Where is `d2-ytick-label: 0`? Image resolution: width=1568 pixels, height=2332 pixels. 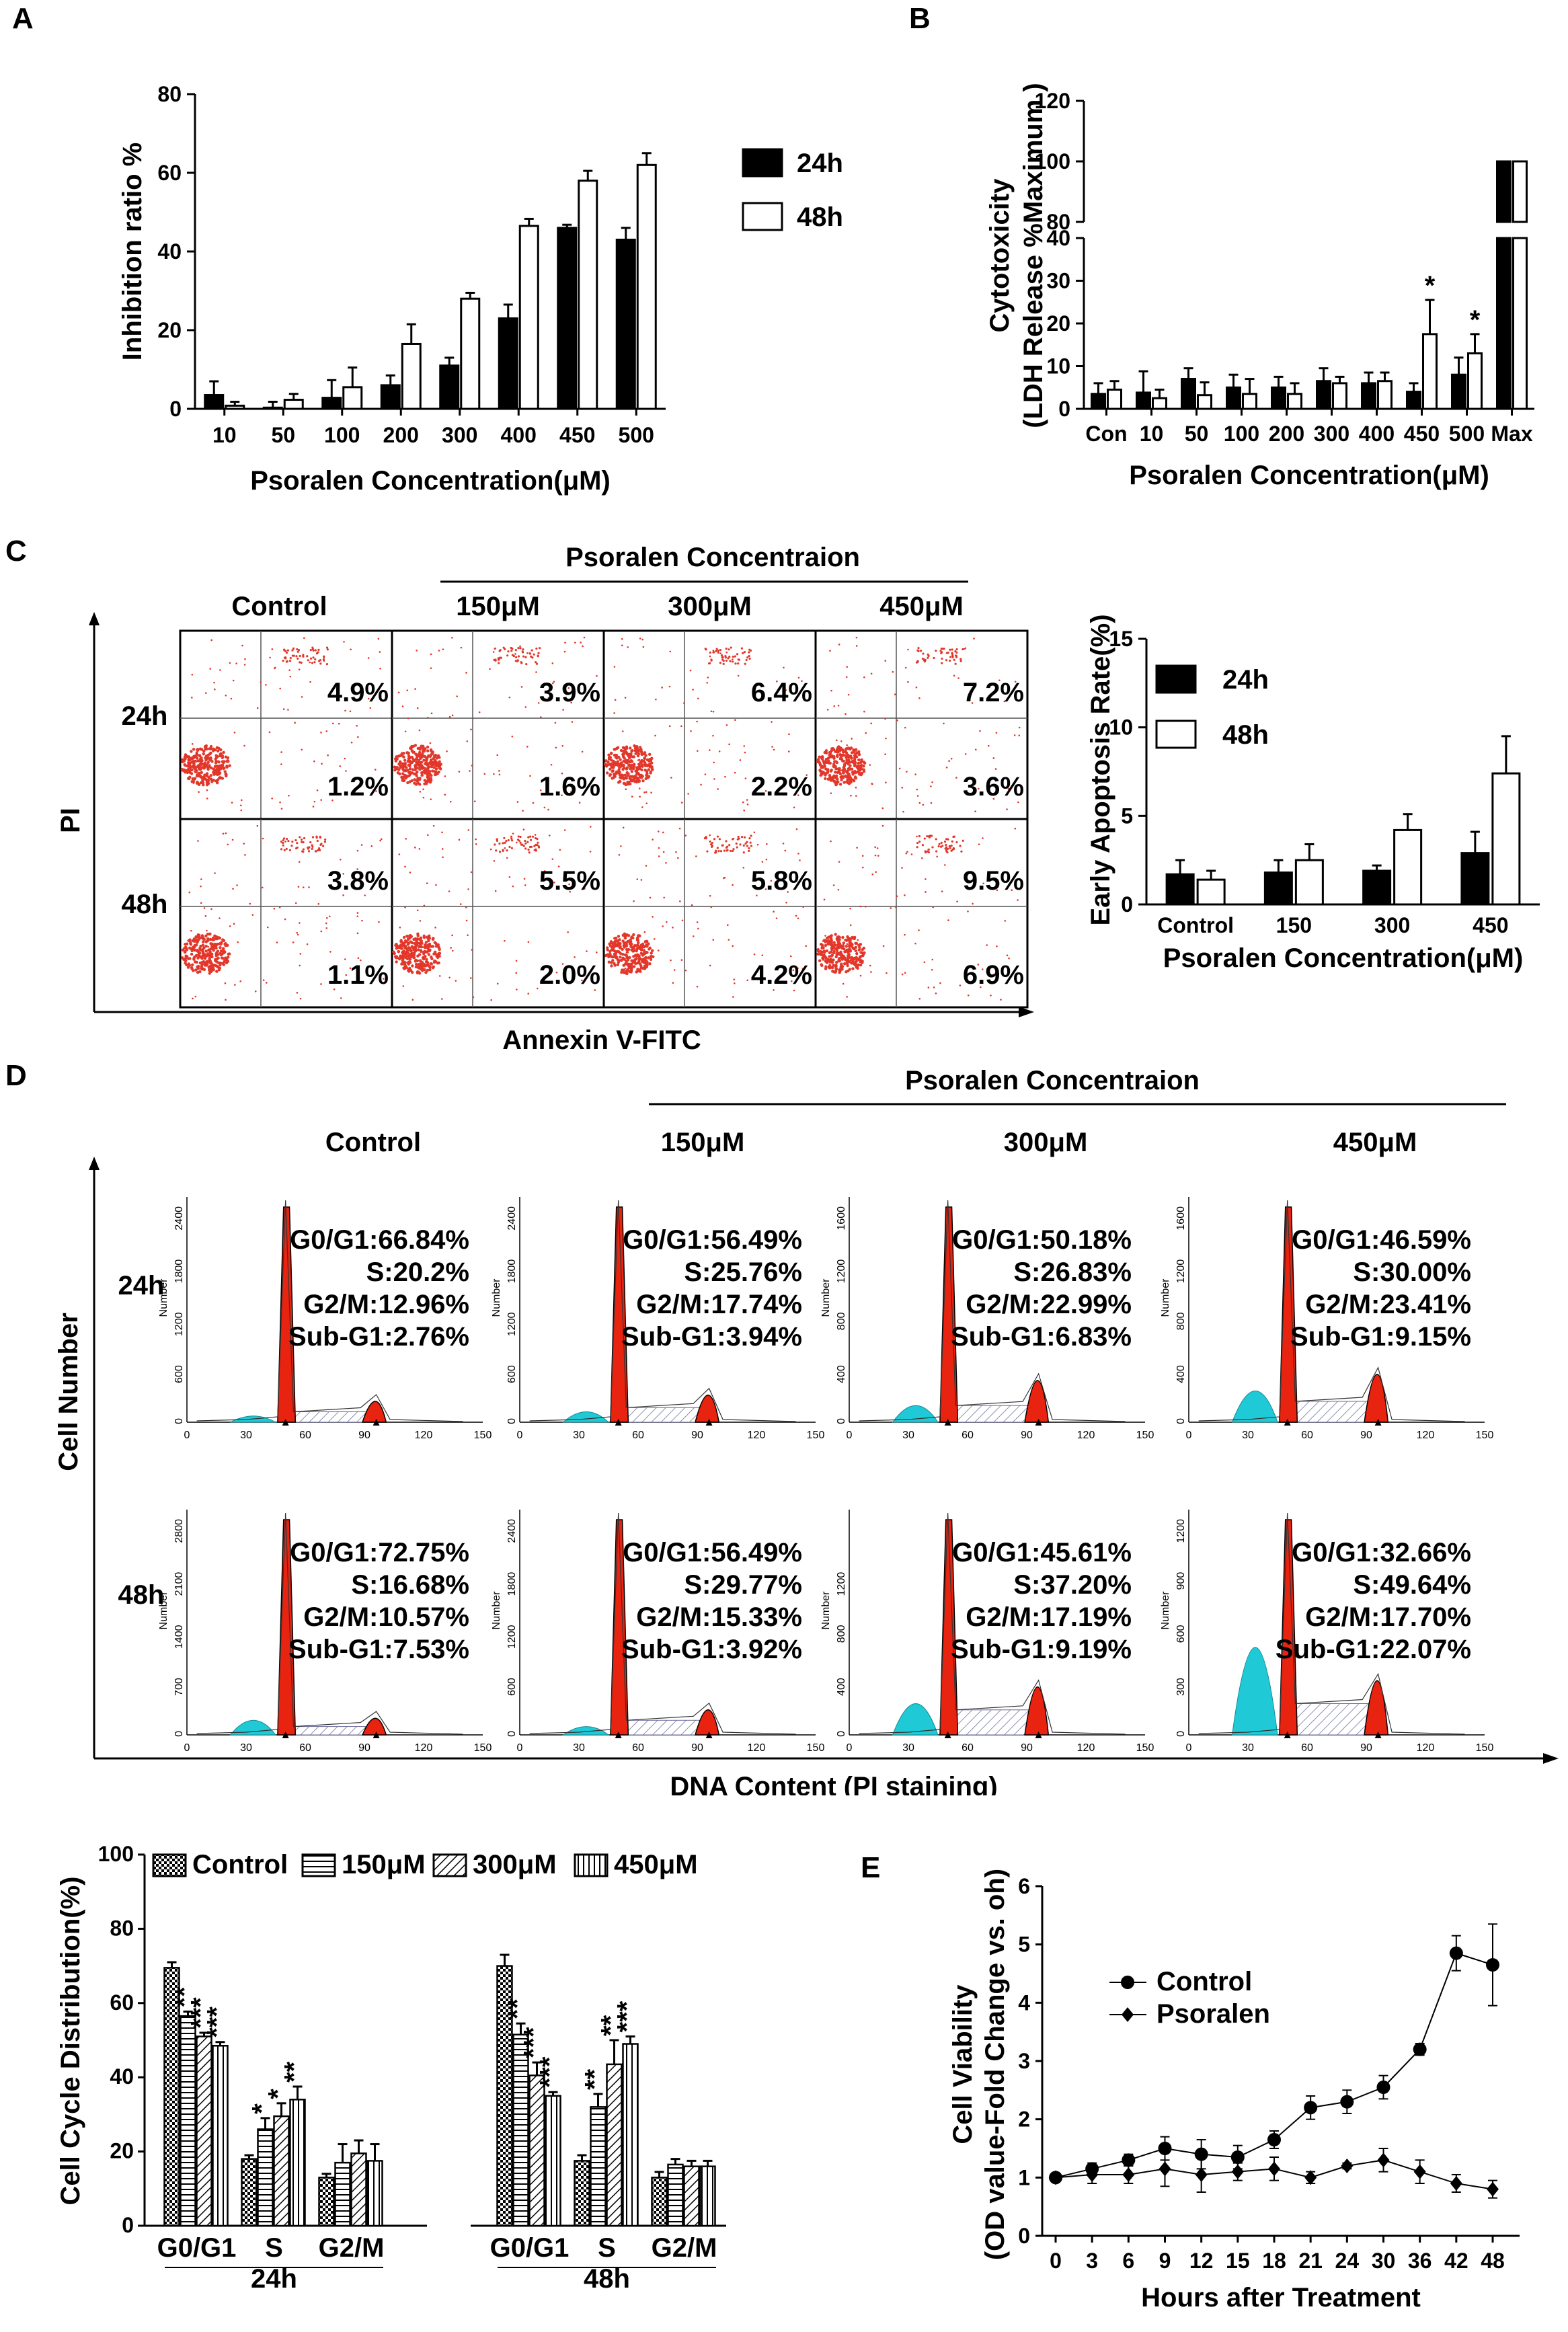
d2-ytick-label: 0 is located at coordinates (128, 2225).